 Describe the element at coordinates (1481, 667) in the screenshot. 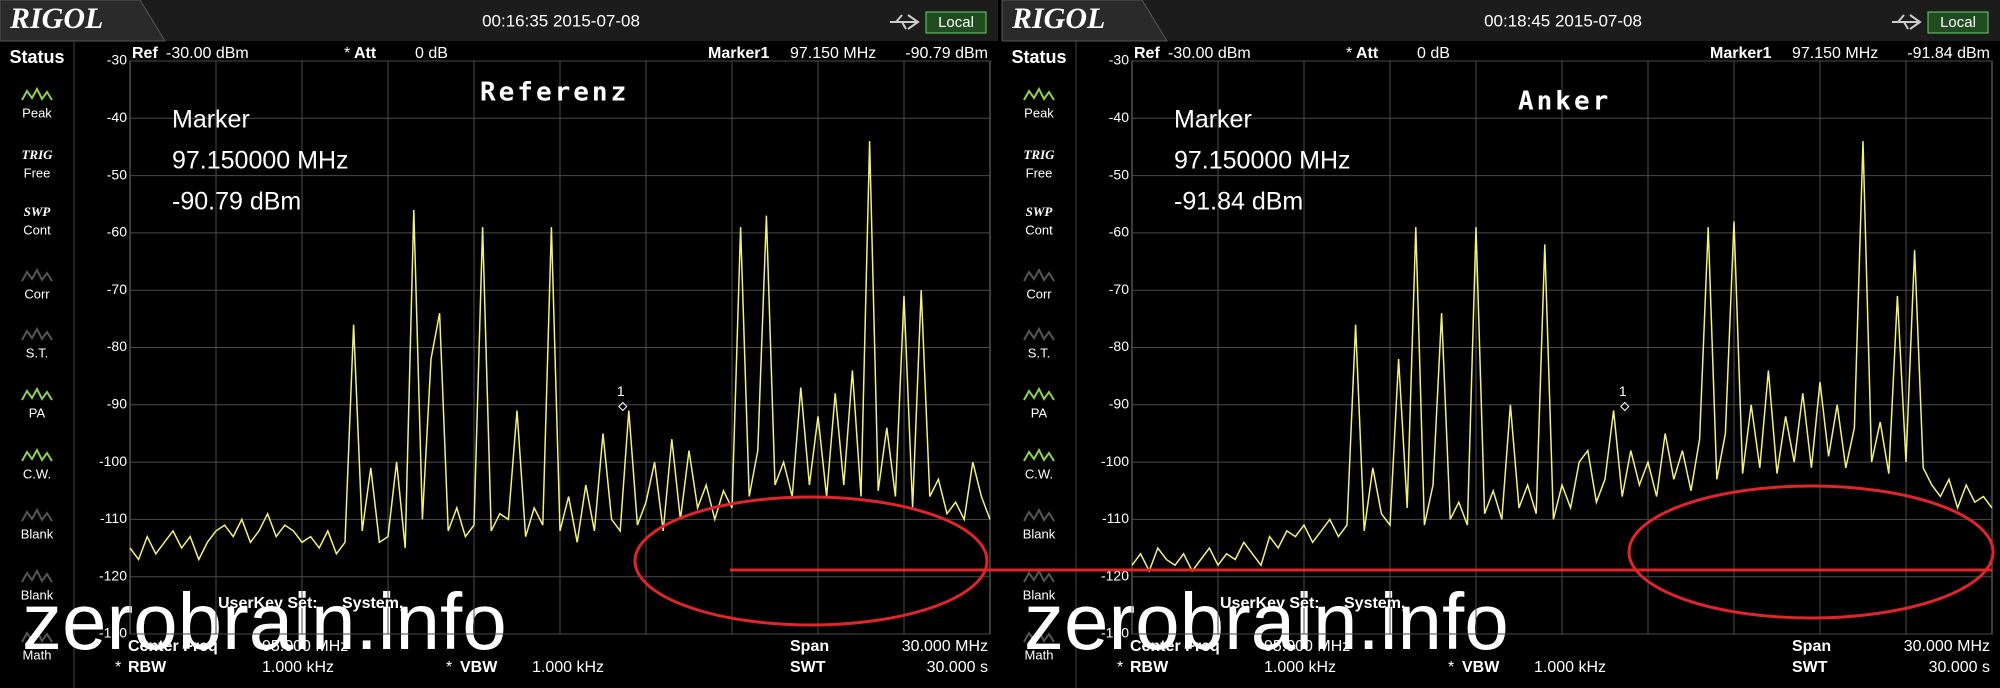

I see `vbw-label: VBW` at that location.